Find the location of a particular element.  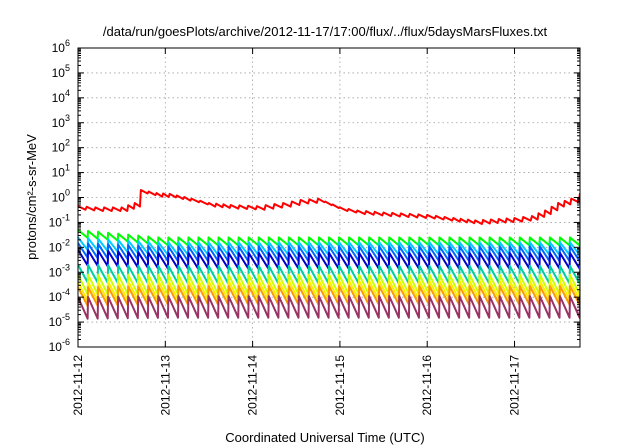

y-tick-label: 10⁰ is located at coordinates (61, 196).